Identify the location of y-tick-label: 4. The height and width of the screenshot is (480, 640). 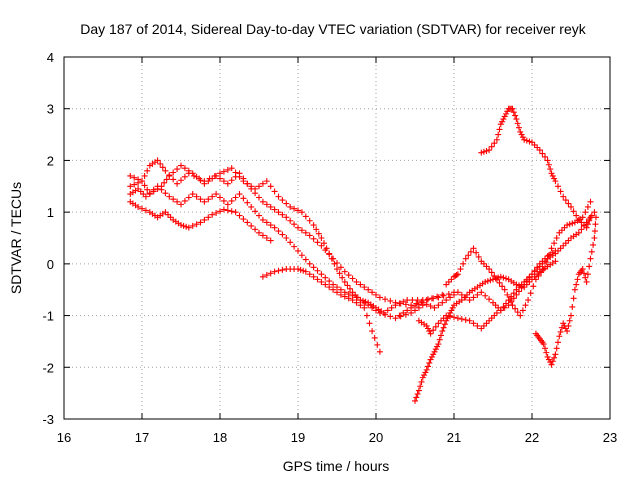
(50, 57).